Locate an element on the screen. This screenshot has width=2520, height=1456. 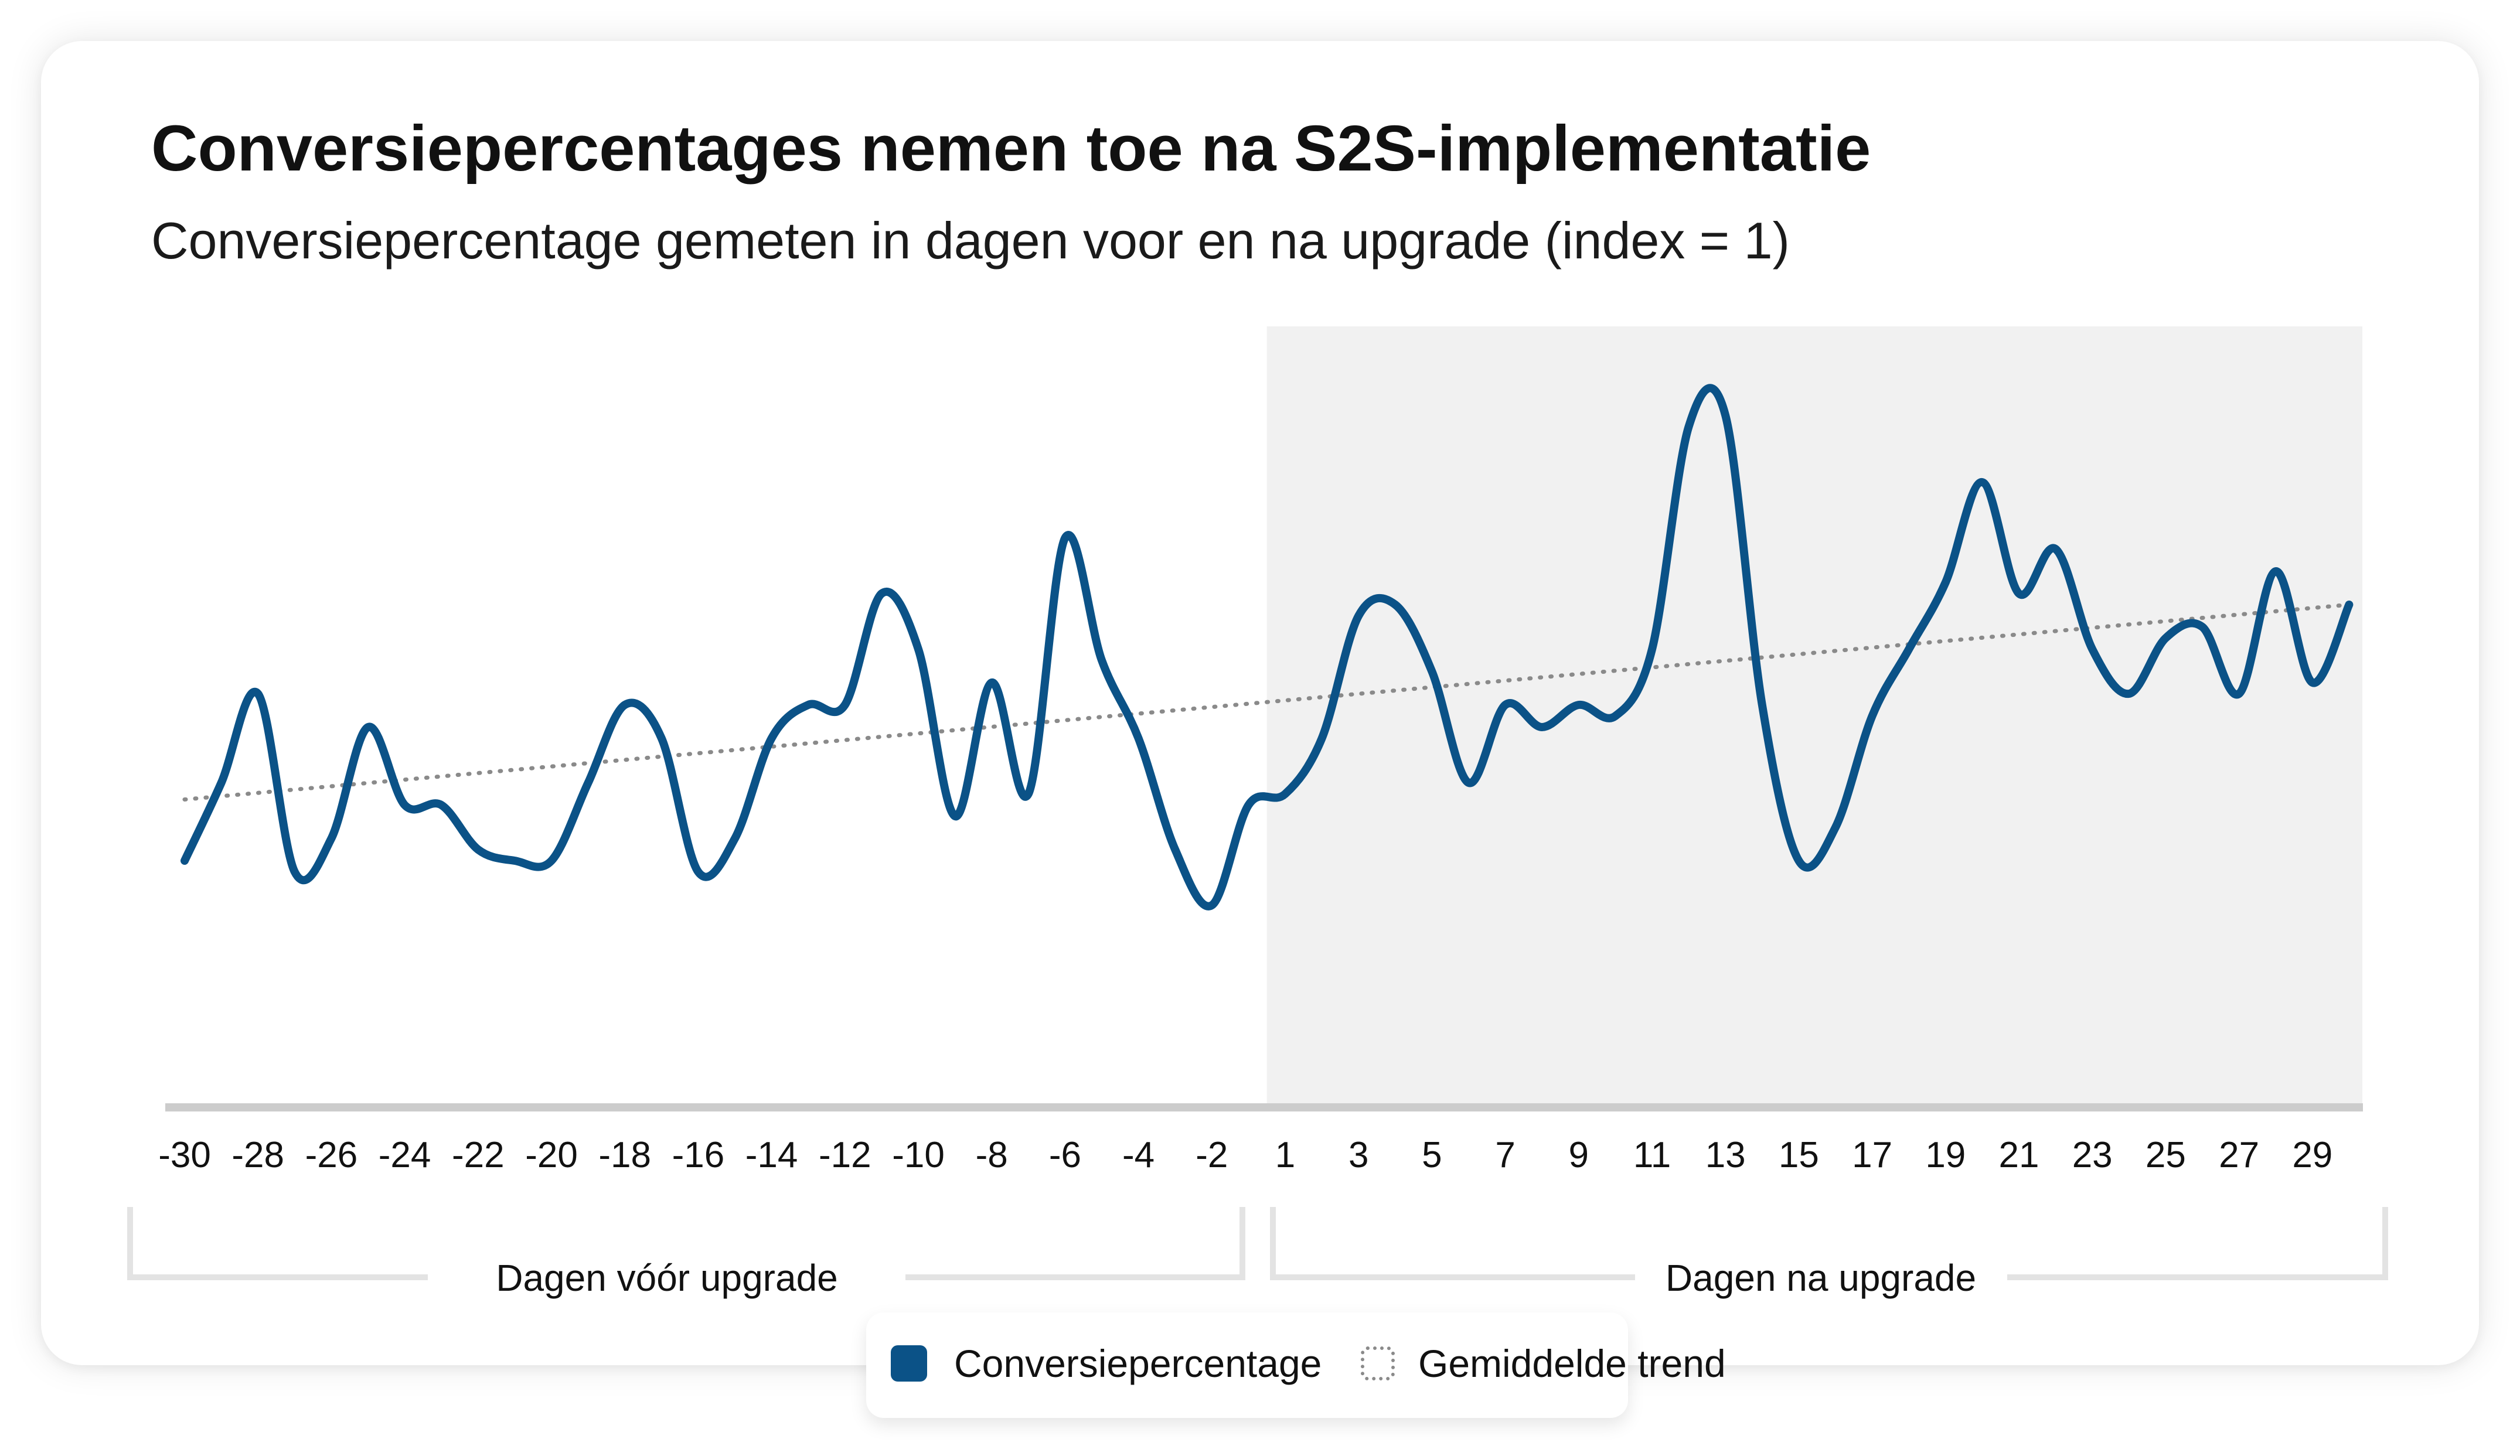
group-label-after: Dagen na upgrade is located at coordinates (1821, 1278).